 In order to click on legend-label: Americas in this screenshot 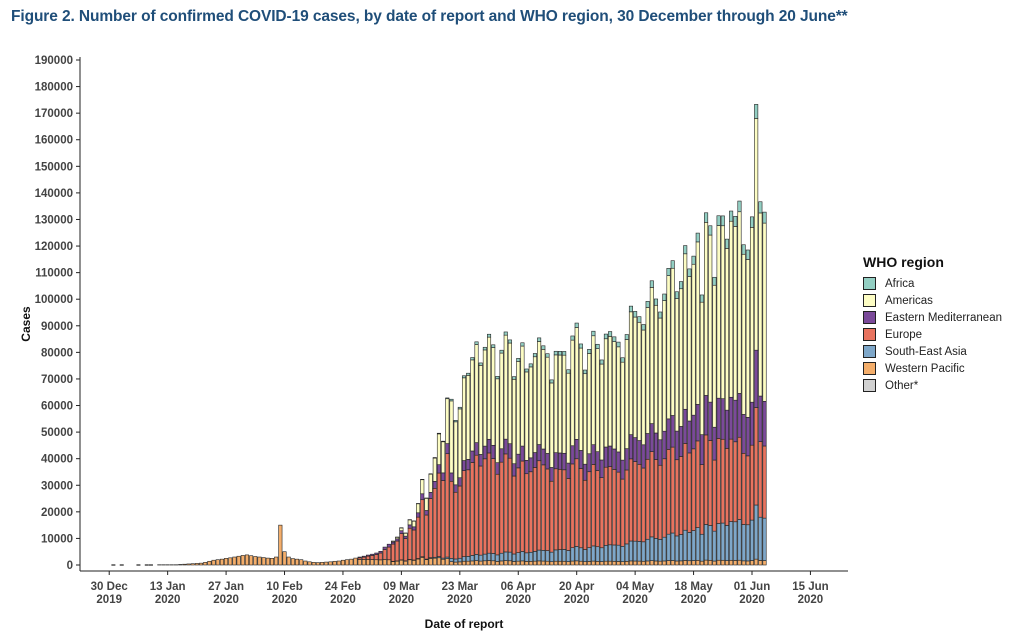, I will do `click(909, 300)`.